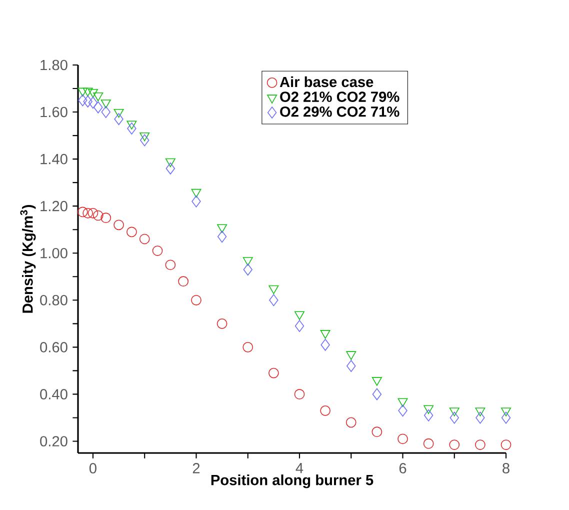  Describe the element at coordinates (92, 468) in the screenshot. I see `x-tick-label: 0` at that location.